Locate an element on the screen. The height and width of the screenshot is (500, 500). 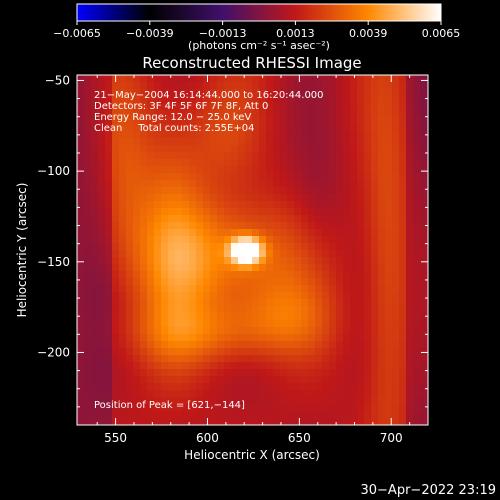
x-axis-label: Heliocentric X (arcsec) is located at coordinates (252, 455).